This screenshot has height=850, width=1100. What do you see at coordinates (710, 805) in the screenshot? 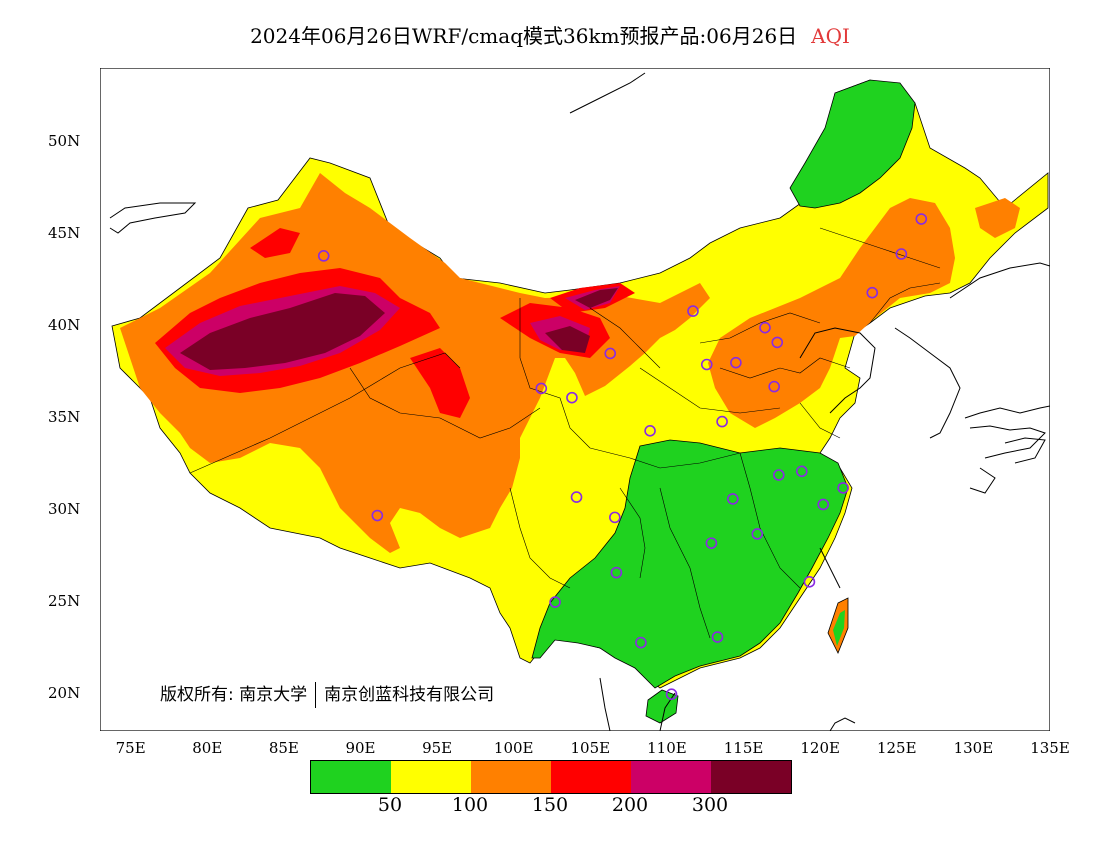
I see `legend-label: 300` at bounding box center [710, 805].